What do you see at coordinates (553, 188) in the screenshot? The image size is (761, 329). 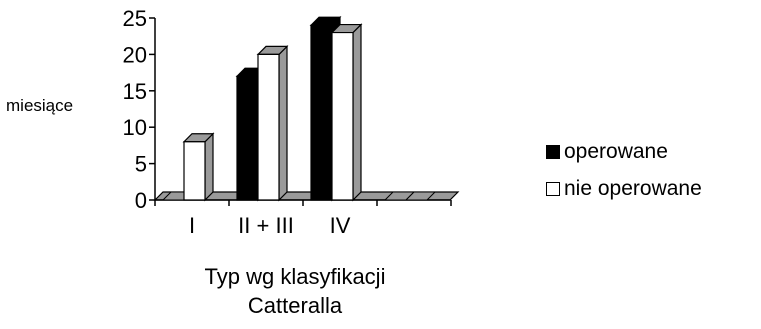 I see `legend-swatch-nie-operowane` at bounding box center [553, 188].